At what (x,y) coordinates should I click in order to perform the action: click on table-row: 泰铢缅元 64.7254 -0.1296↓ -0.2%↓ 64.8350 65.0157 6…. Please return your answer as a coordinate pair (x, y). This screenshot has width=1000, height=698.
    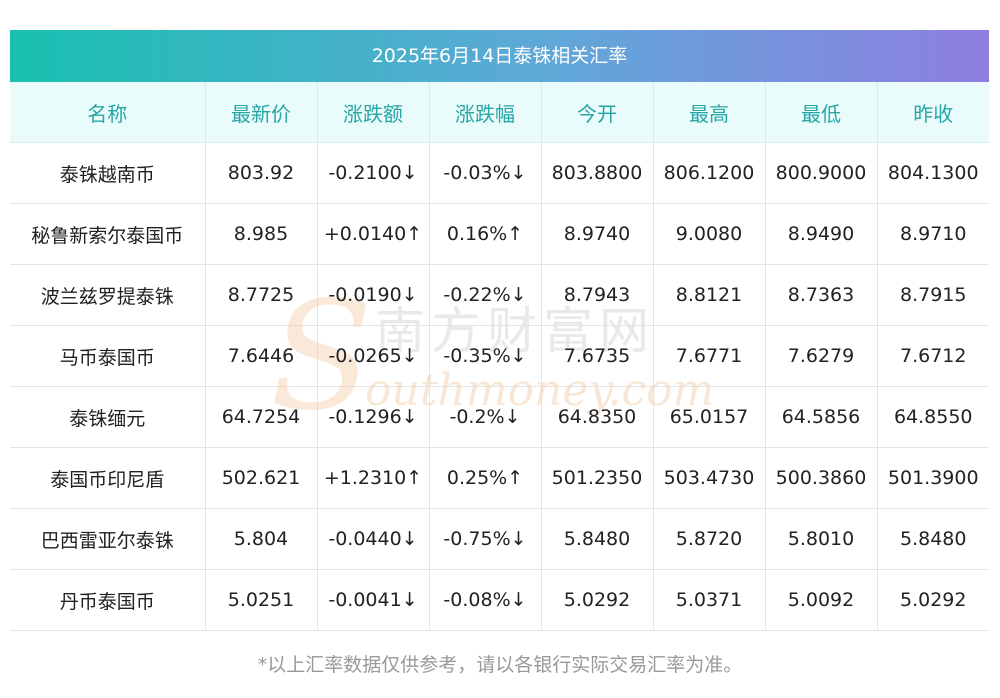
    Looking at the image, I should click on (499, 417).